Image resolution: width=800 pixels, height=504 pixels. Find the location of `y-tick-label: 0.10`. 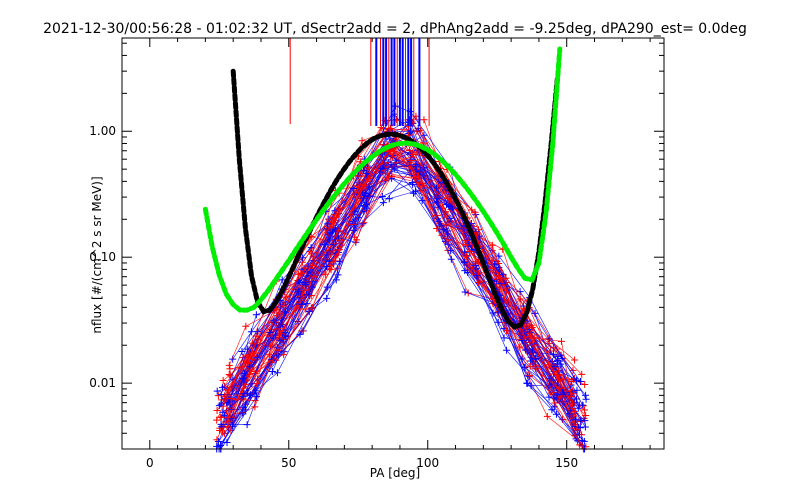

y-tick-label: 0.10 is located at coordinates (102, 257).